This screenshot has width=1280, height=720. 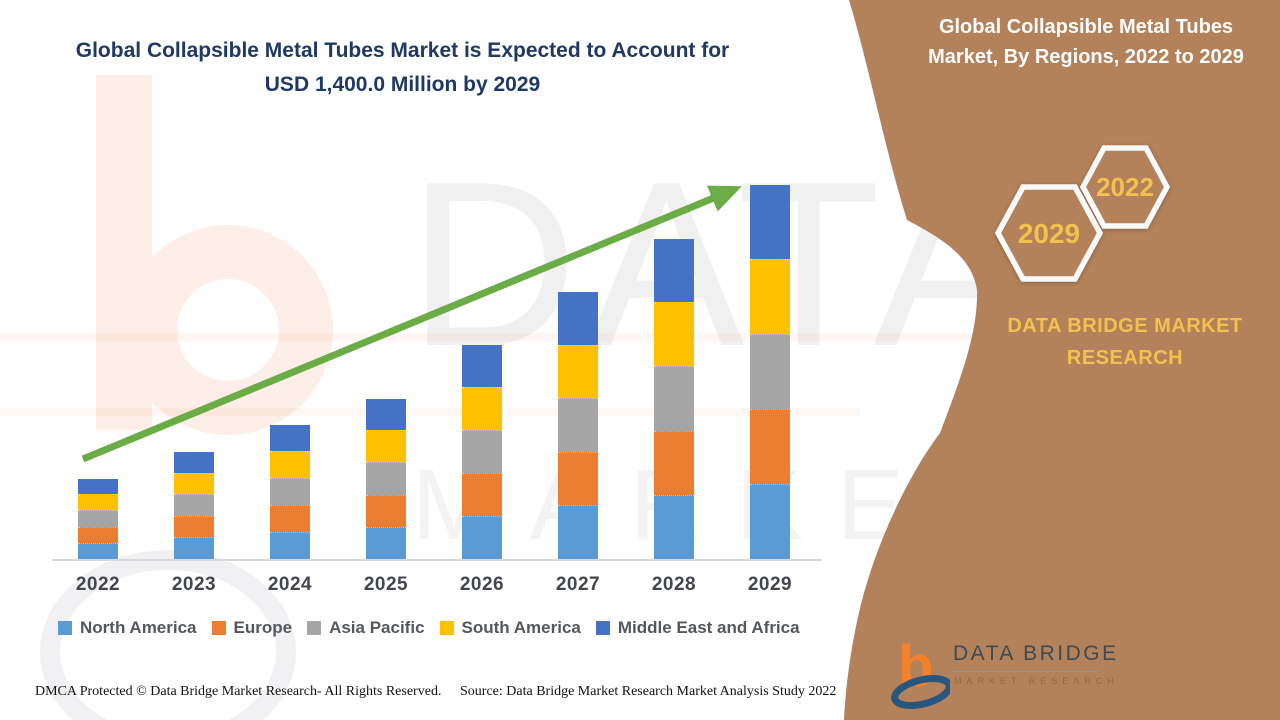 I want to click on x-axis-label-2028: 2028, so click(x=674, y=584).